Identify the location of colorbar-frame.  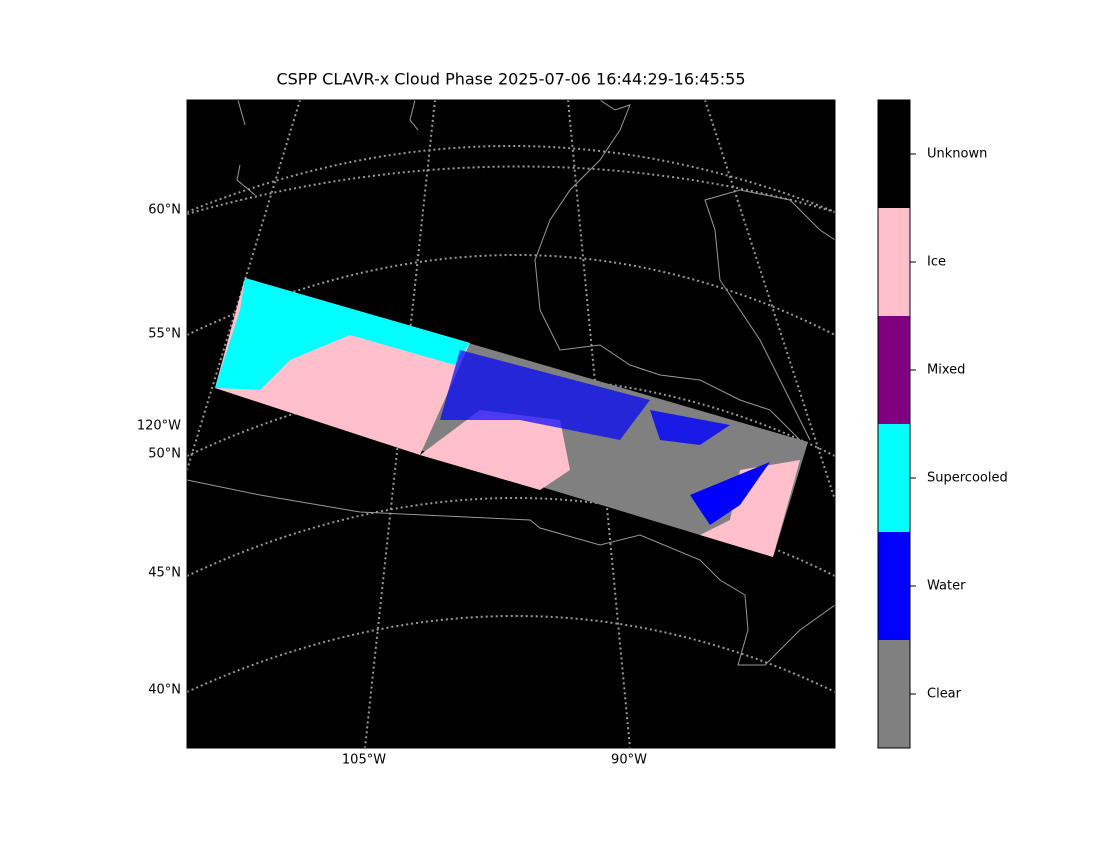
(894, 424).